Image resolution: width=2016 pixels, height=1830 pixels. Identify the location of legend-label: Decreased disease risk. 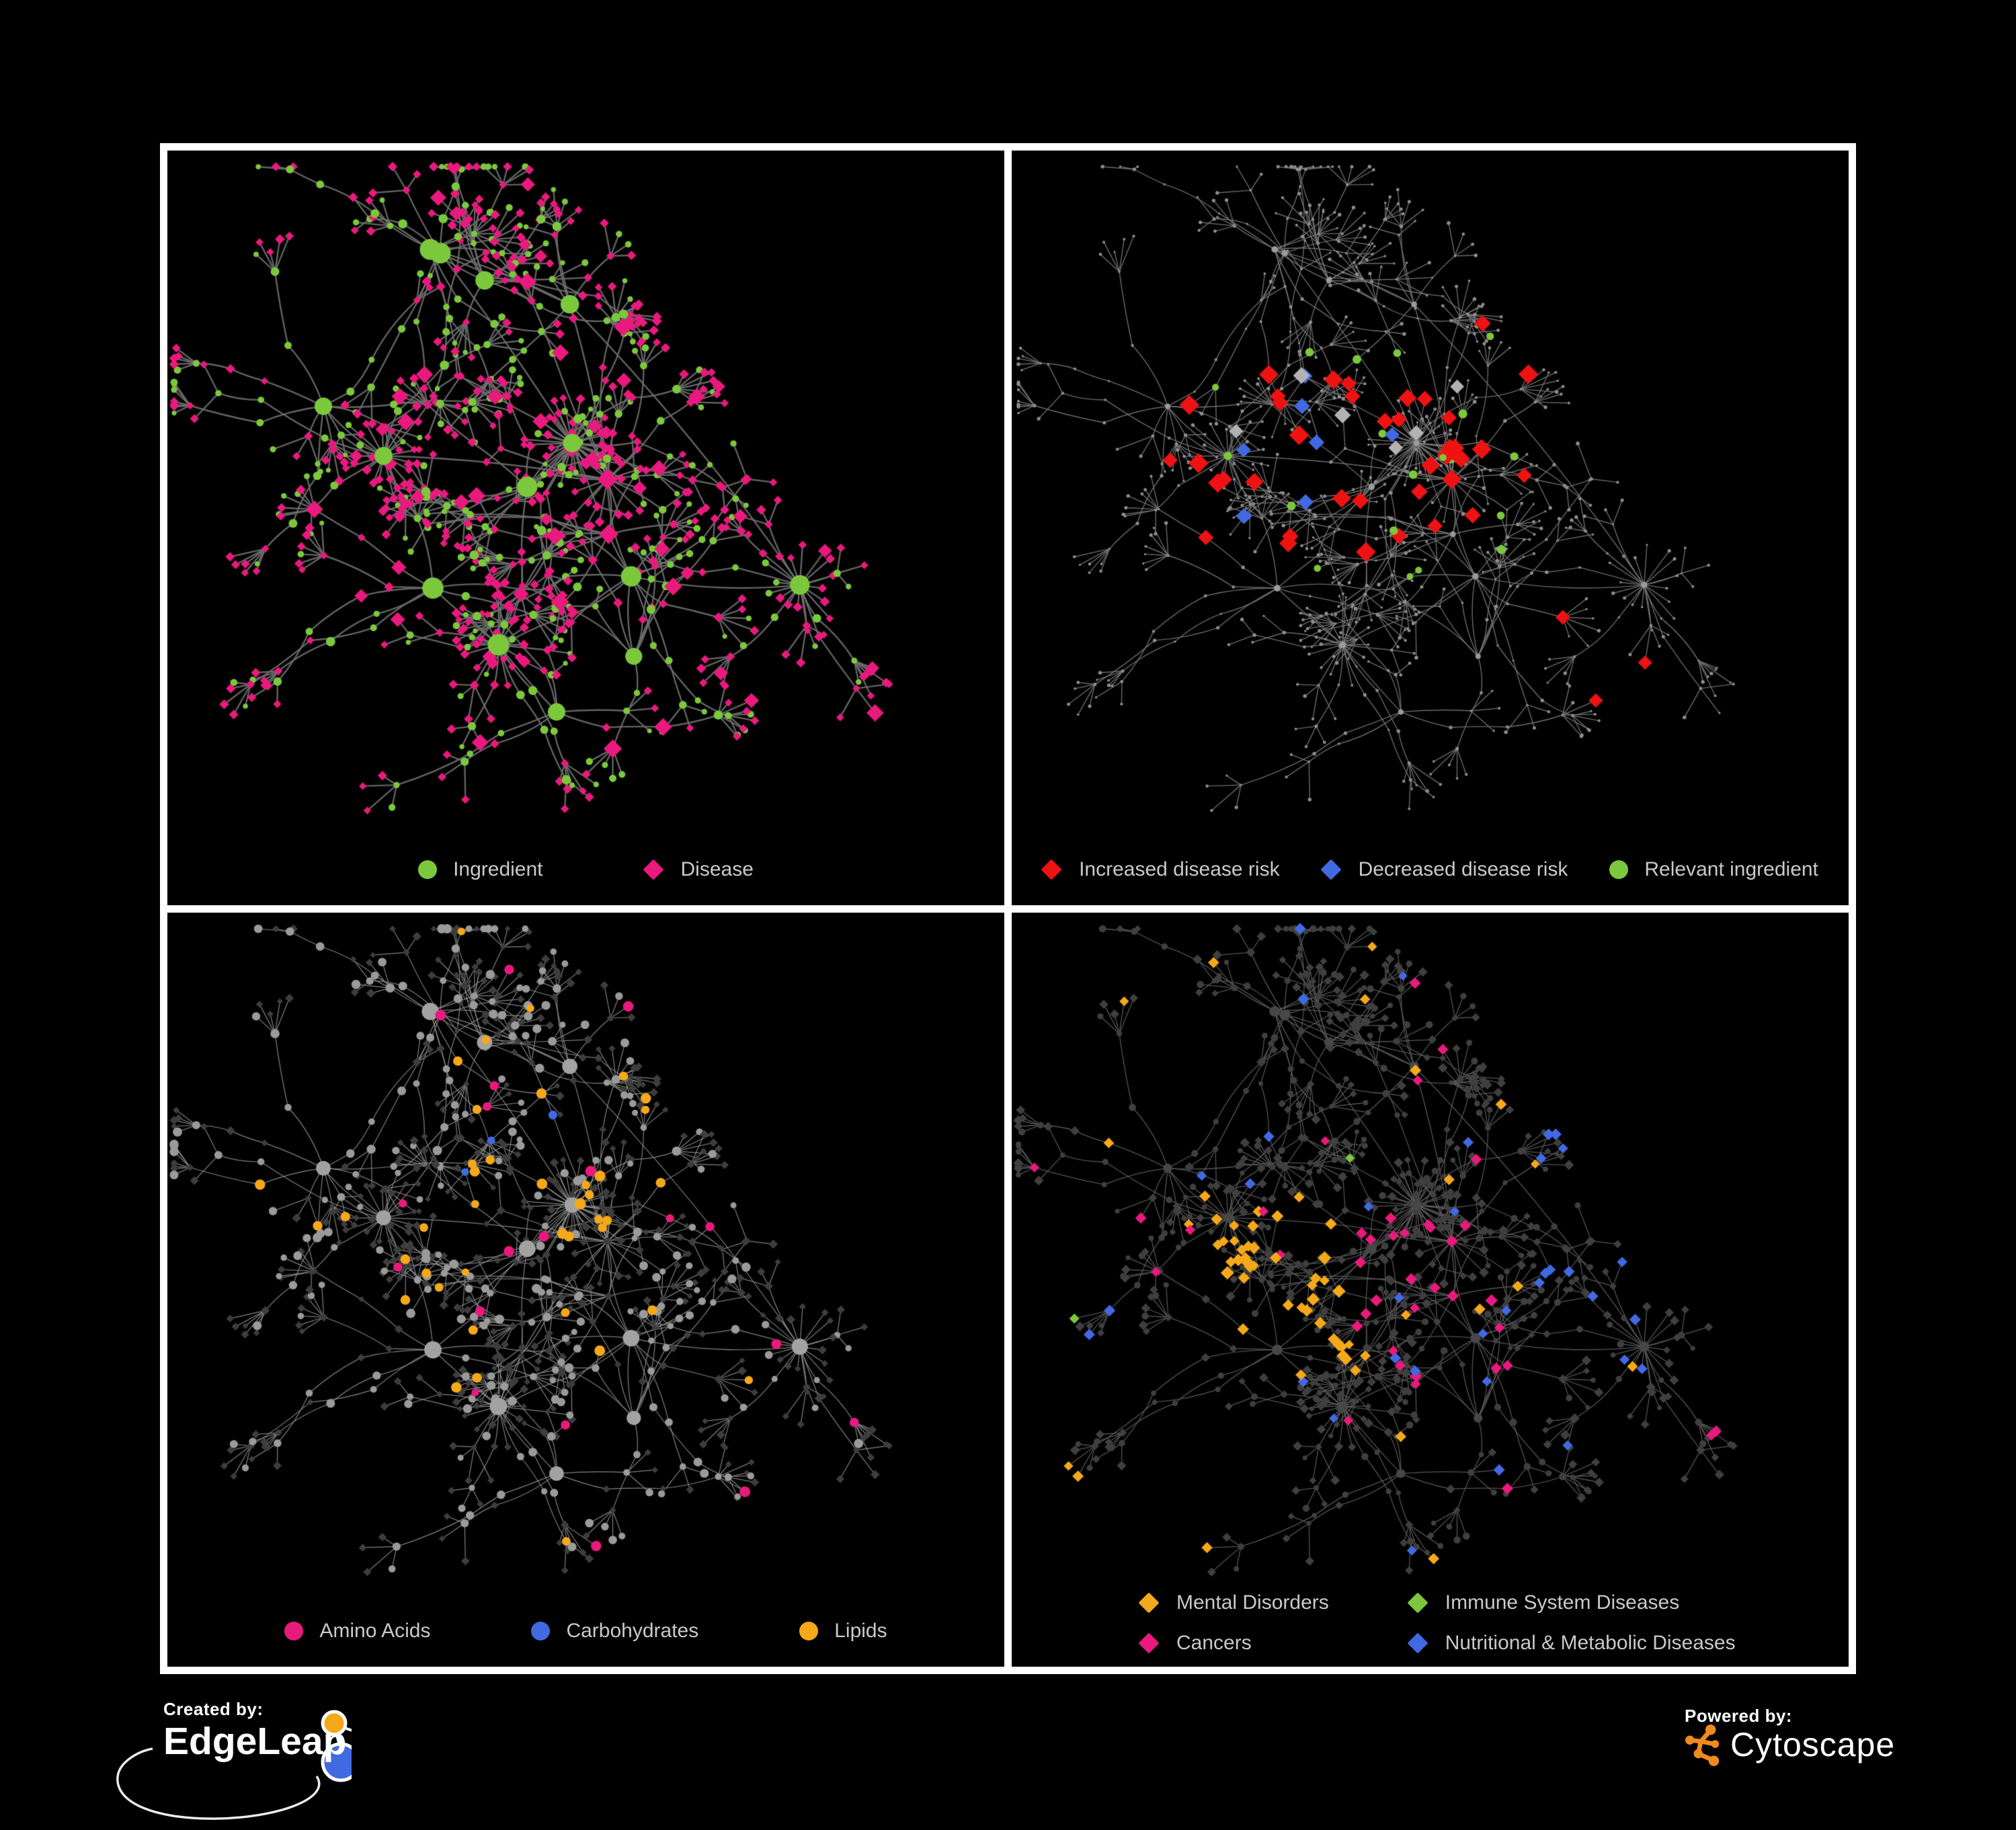
(1463, 869).